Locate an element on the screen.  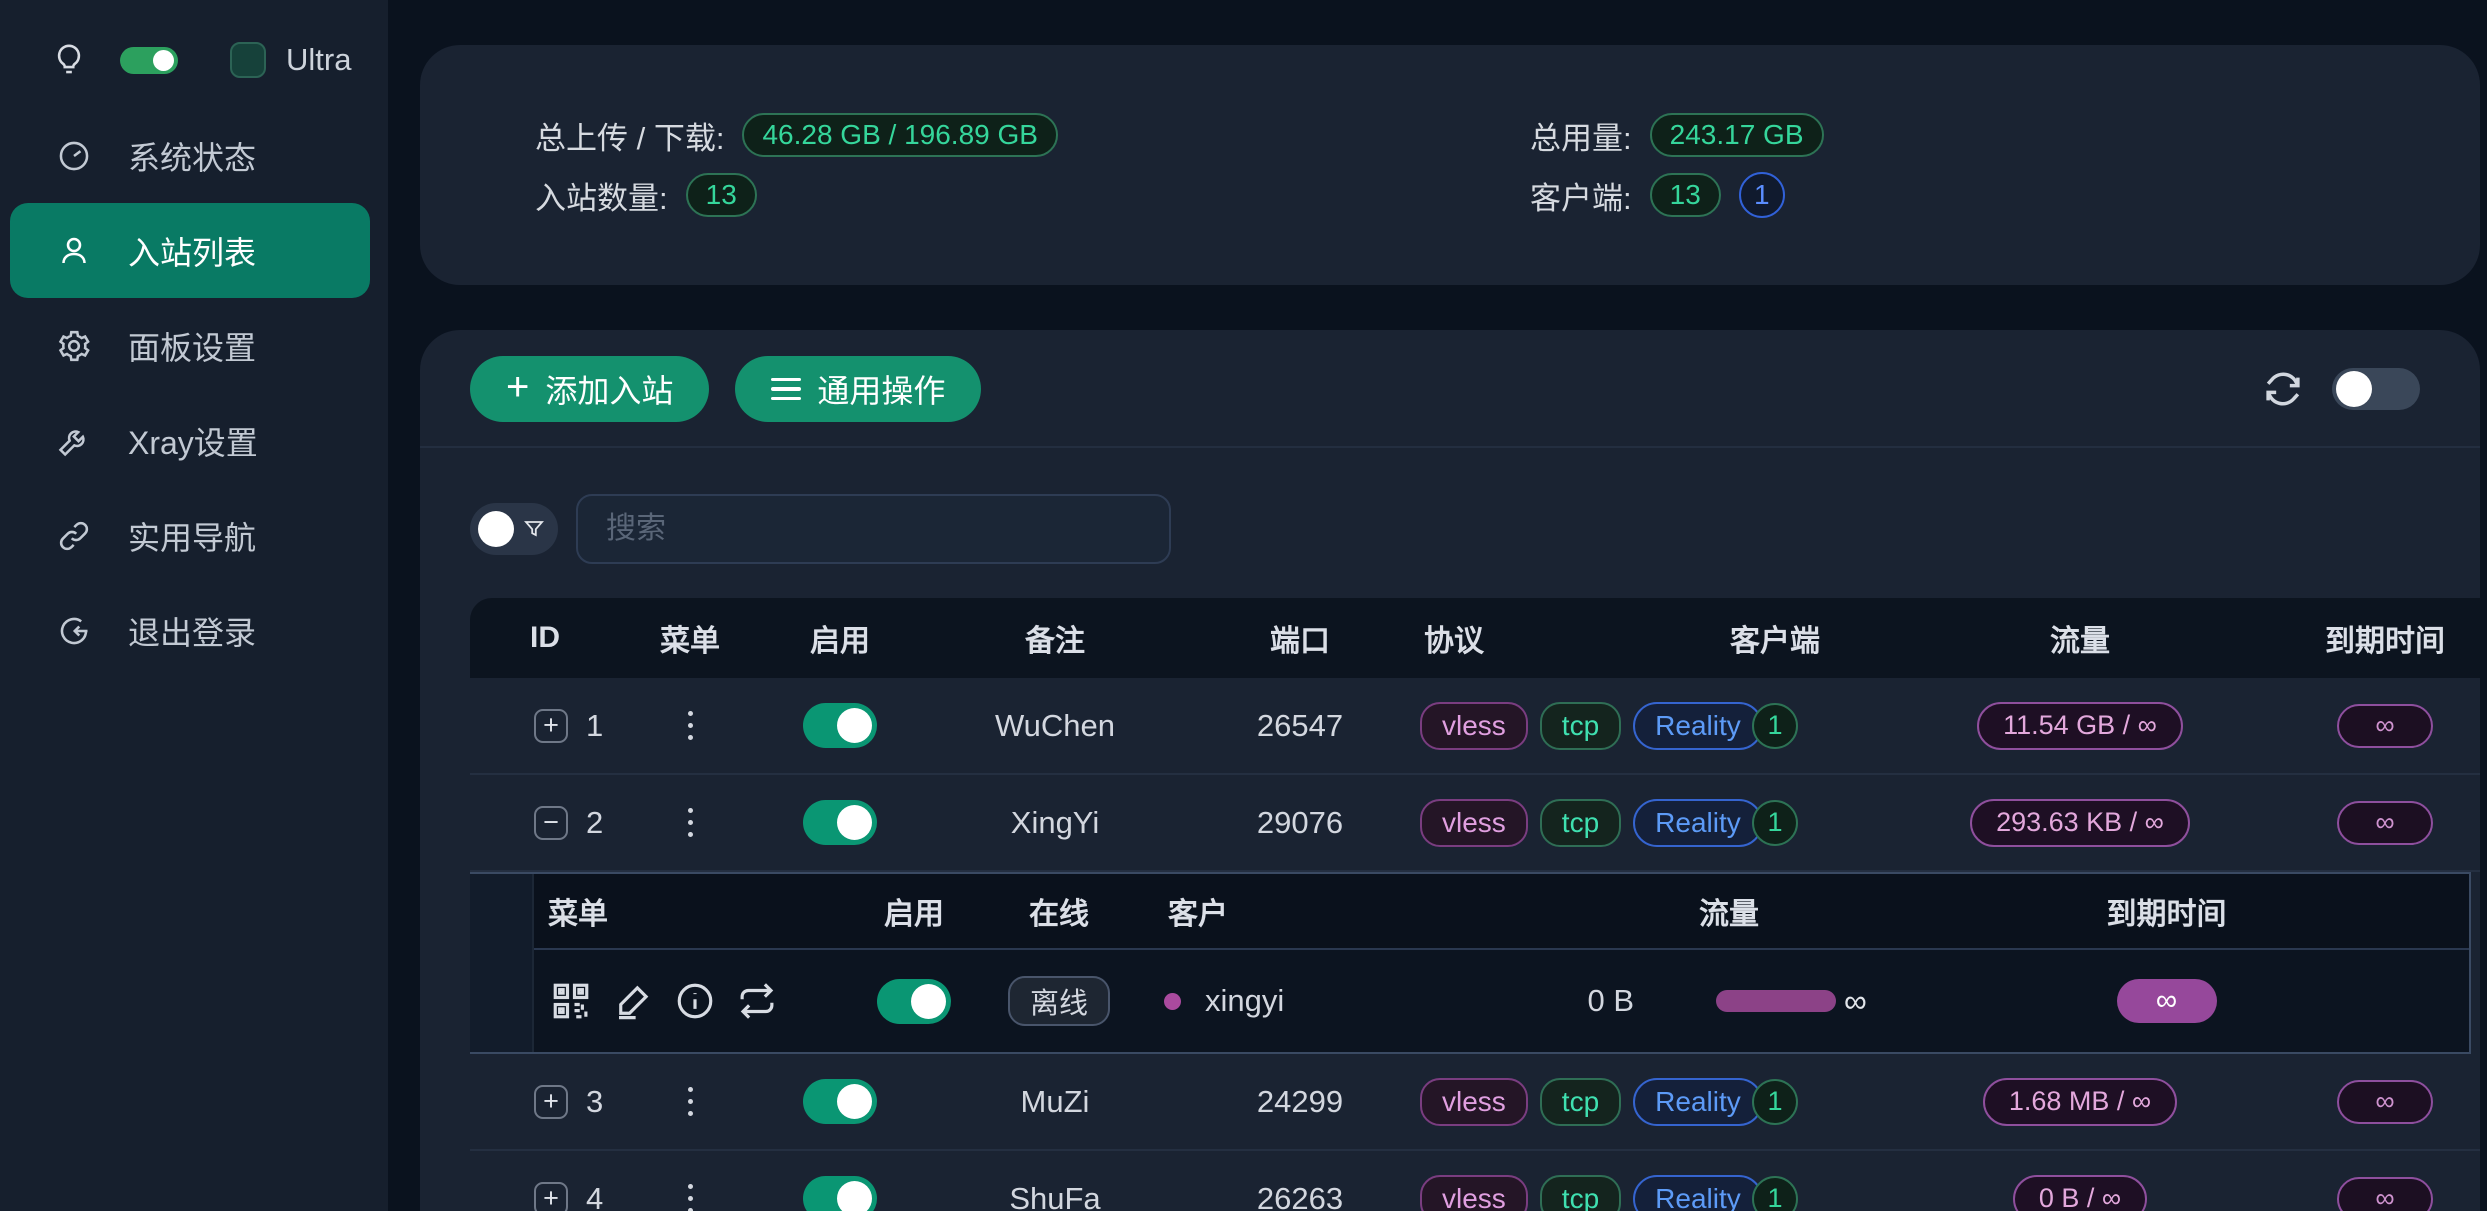
toolbar-right is located at coordinates (2341, 389).